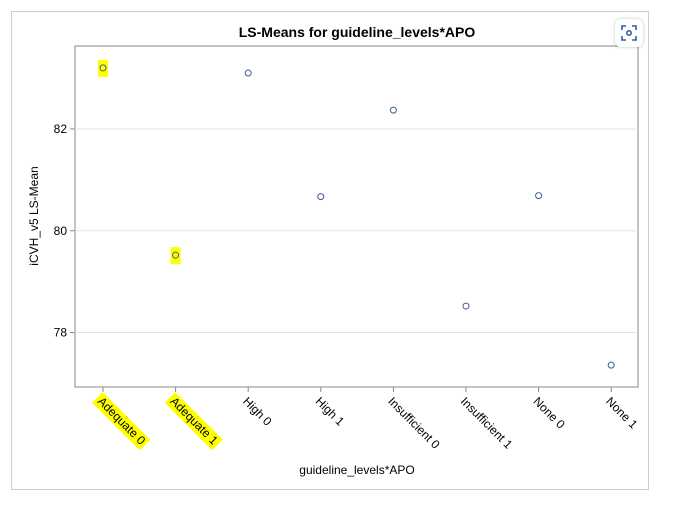 This screenshot has height=509, width=673. I want to click on focus-zoom-icon, so click(629, 33).